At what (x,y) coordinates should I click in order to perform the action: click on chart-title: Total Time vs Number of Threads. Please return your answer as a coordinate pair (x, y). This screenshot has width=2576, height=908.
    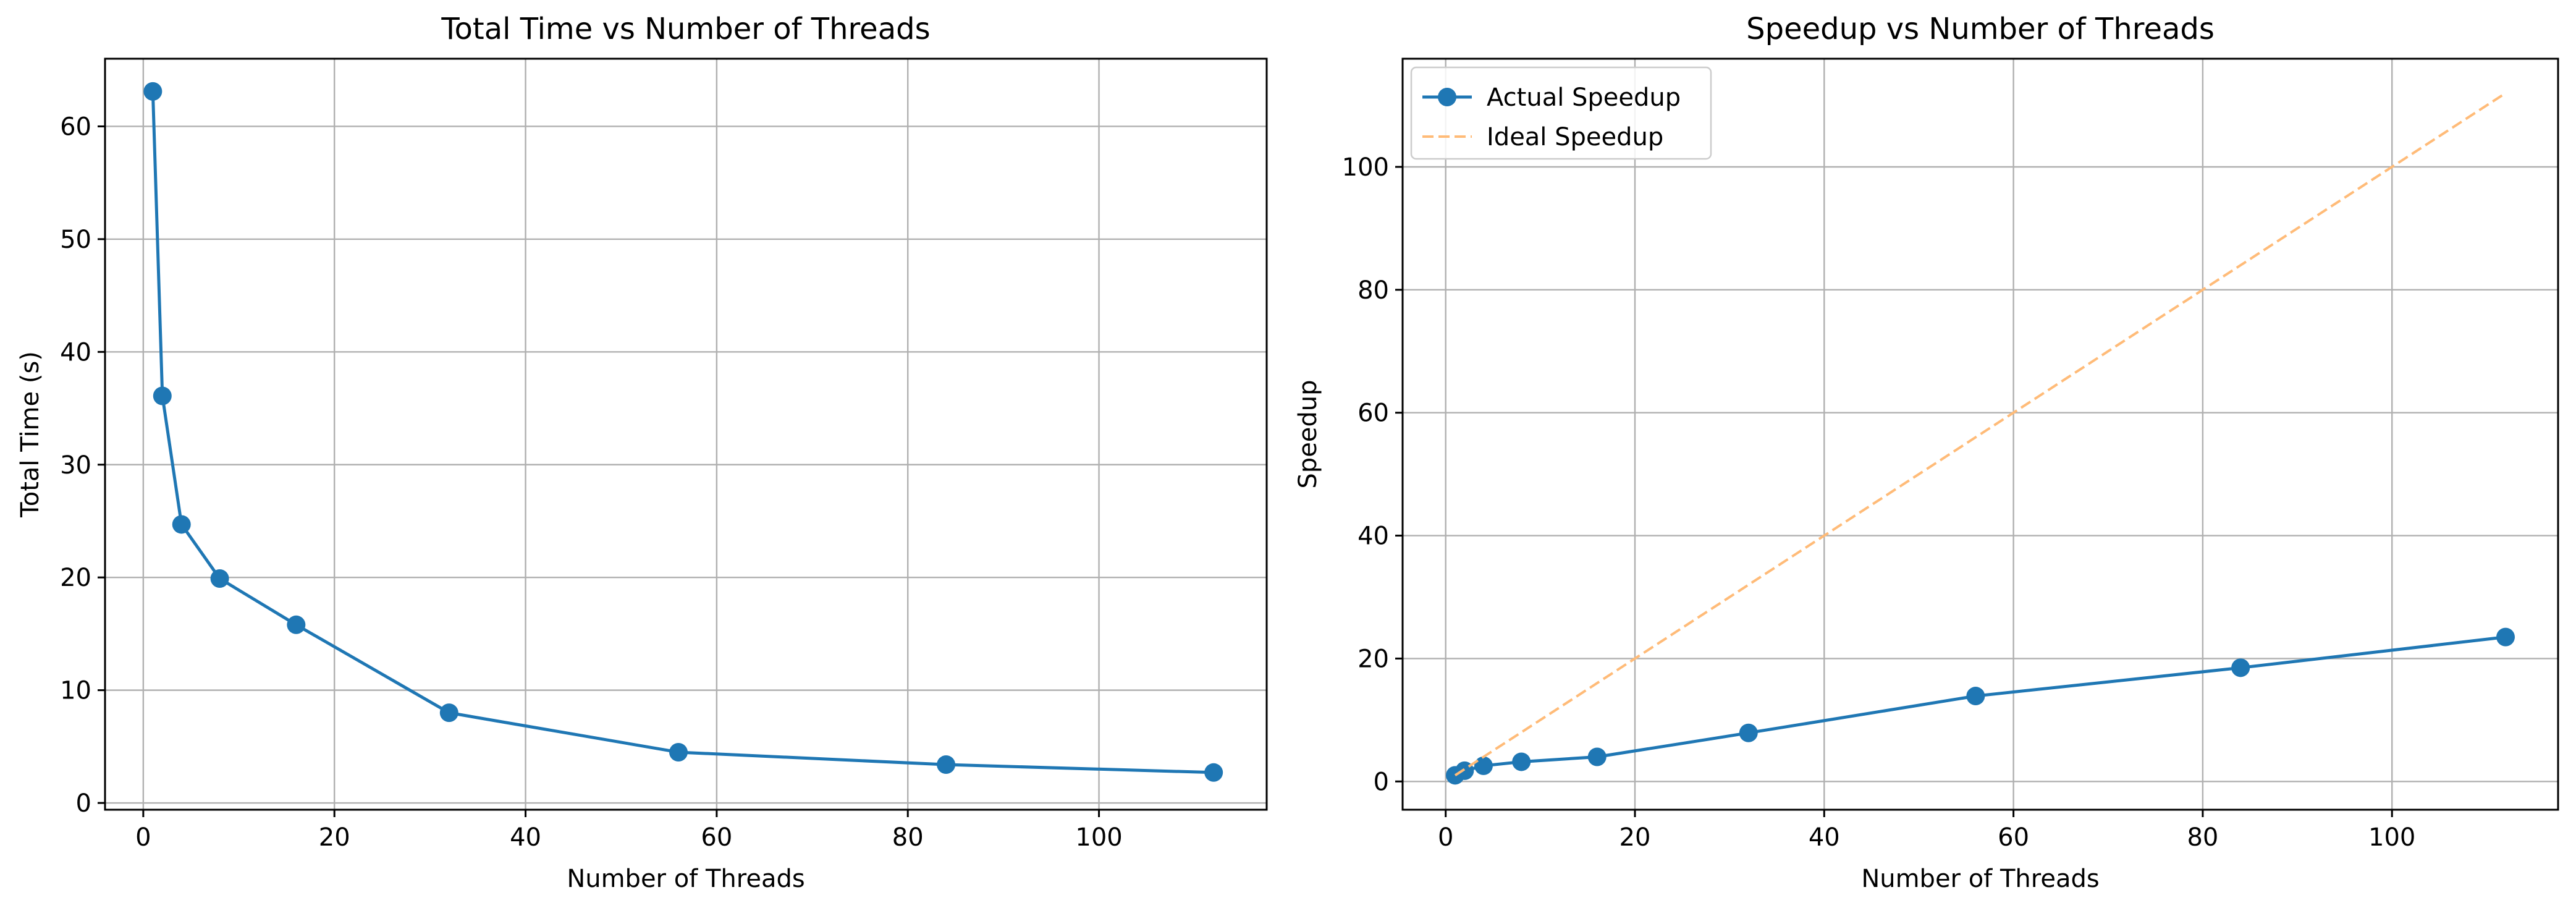
    Looking at the image, I should click on (685, 29).